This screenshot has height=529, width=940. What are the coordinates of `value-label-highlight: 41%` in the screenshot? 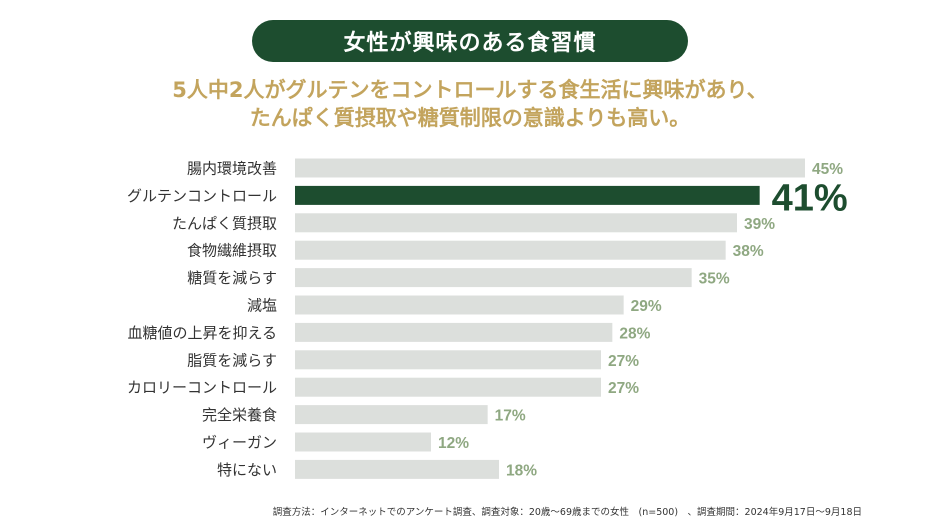 It's located at (810, 198).